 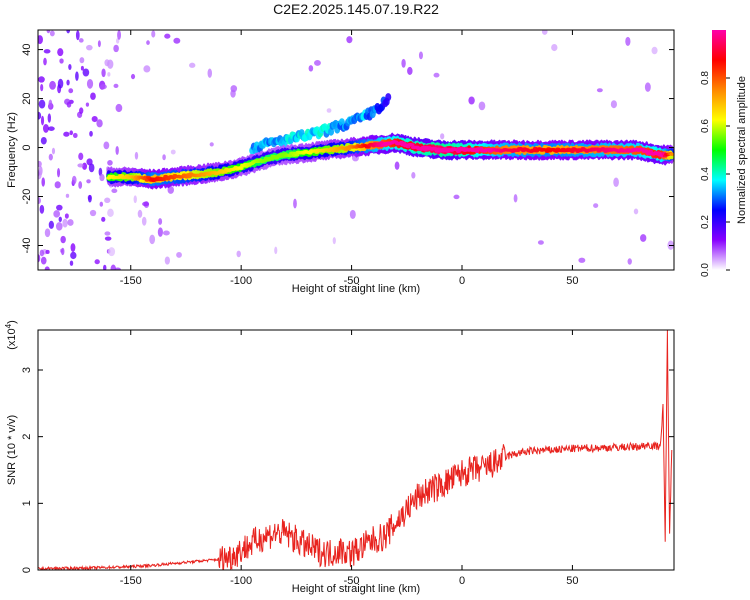 What do you see at coordinates (352, 581) in the screenshot?
I see `x-tick-label: -50` at bounding box center [352, 581].